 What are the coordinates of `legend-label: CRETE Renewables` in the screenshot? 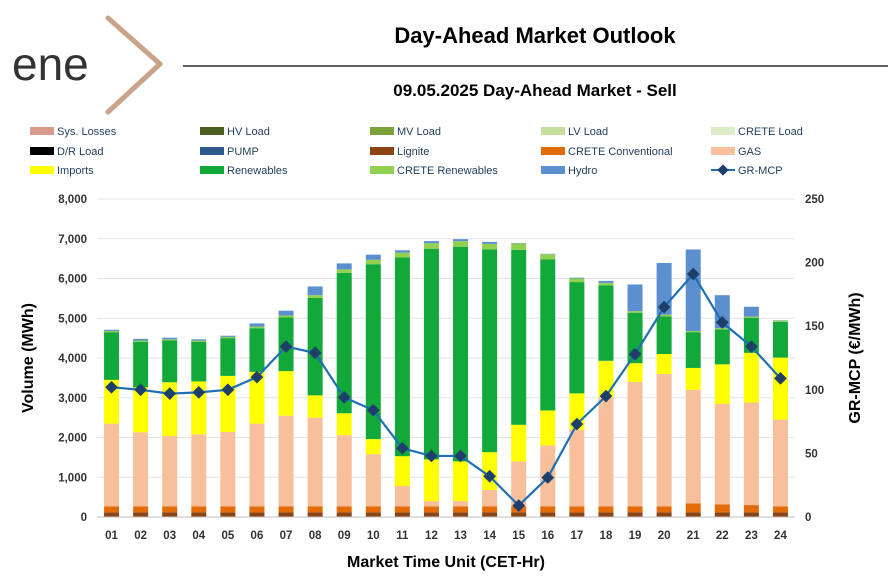 It's located at (447, 171).